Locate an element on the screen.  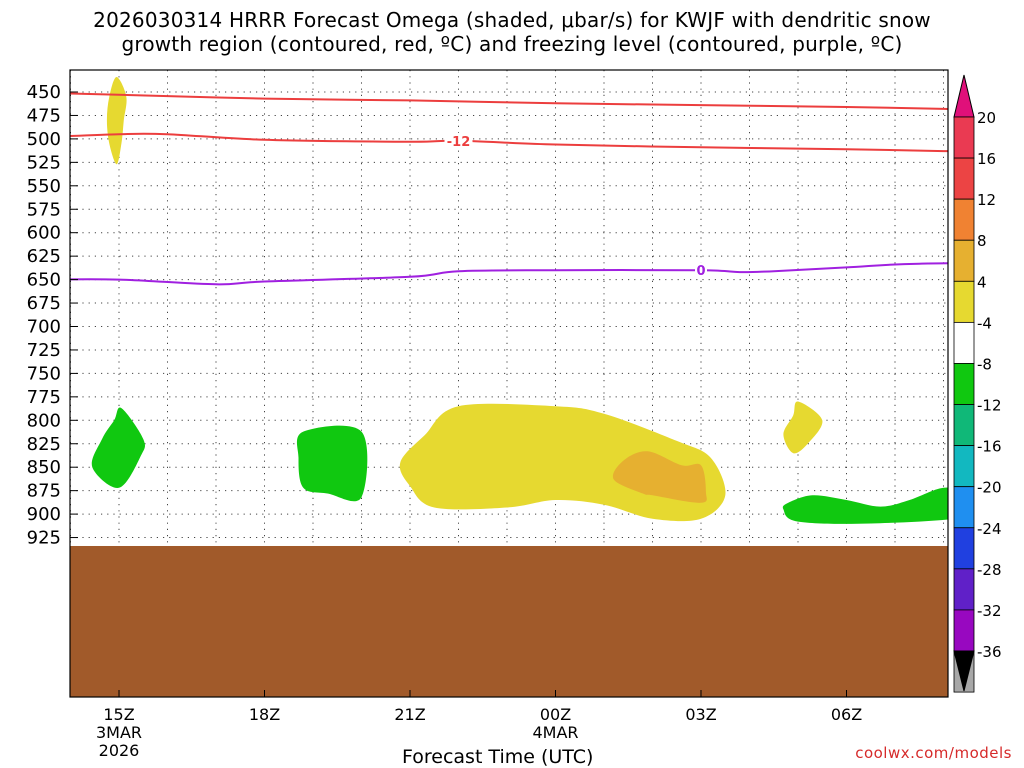
colorbar-label: -32 is located at coordinates (989, 611).